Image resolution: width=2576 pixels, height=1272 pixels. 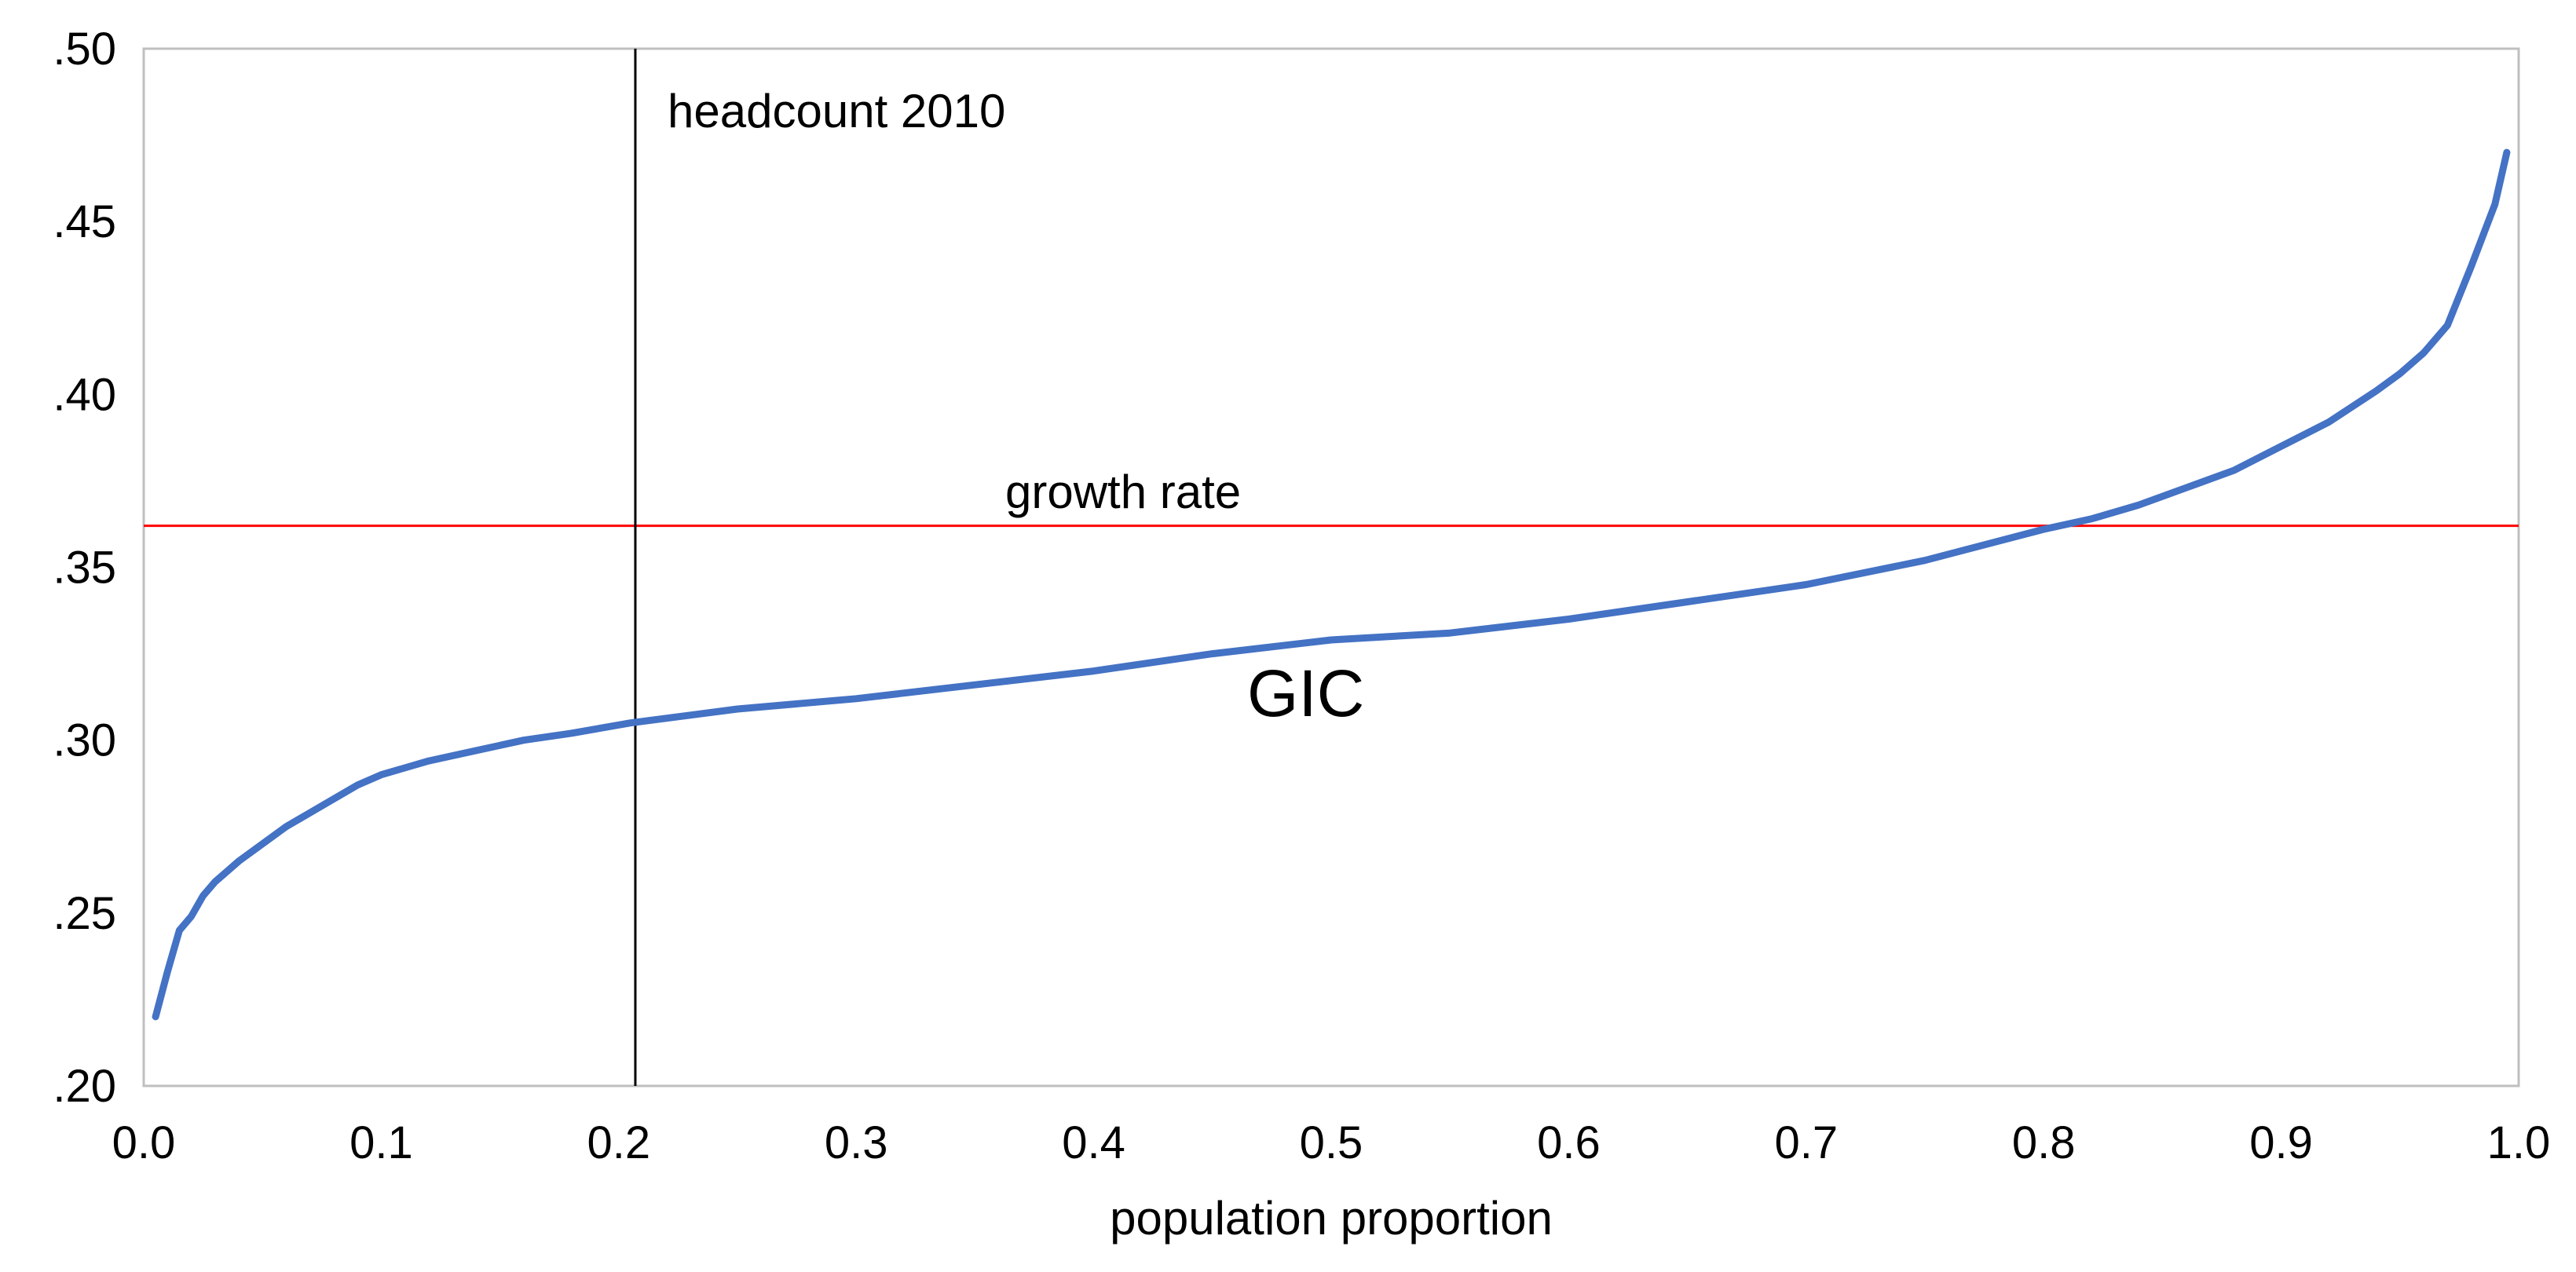 What do you see at coordinates (1569, 1142) in the screenshot?
I see `x-tick-label: 0.6` at bounding box center [1569, 1142].